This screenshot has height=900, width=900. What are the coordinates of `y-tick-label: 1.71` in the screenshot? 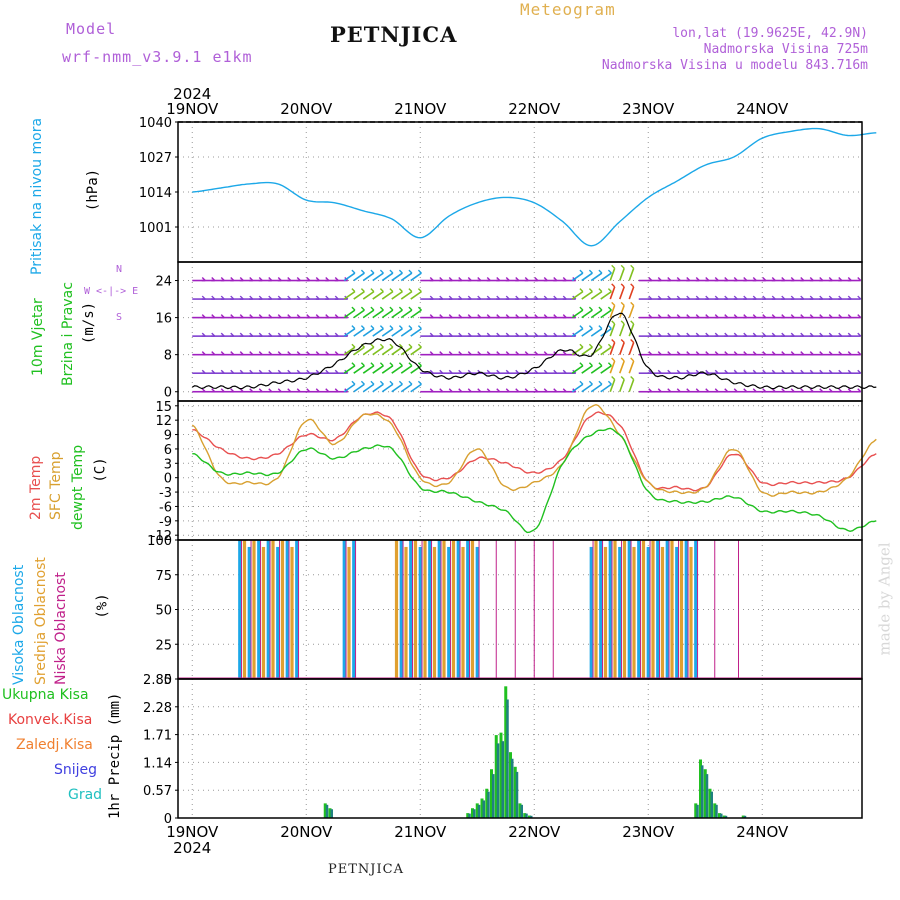 It's located at (157, 736).